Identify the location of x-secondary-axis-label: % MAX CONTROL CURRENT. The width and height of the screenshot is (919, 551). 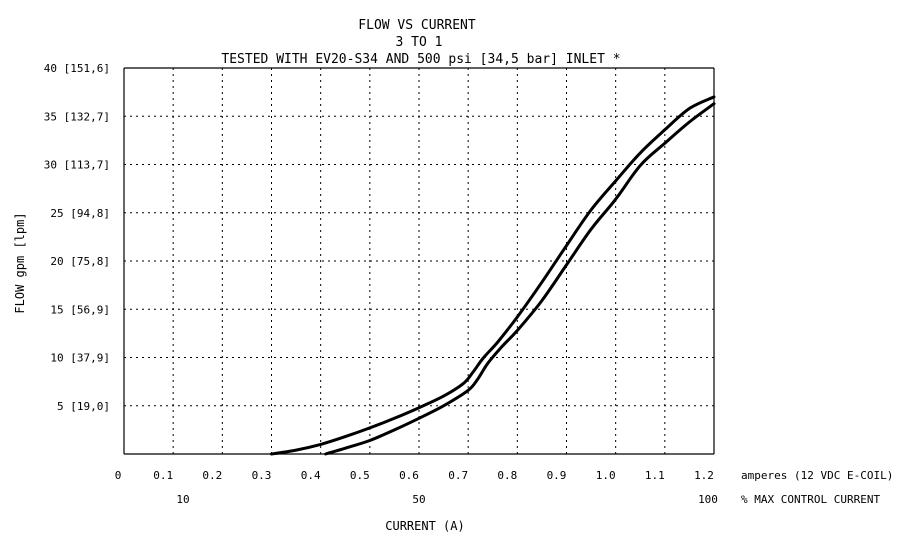
(810, 499).